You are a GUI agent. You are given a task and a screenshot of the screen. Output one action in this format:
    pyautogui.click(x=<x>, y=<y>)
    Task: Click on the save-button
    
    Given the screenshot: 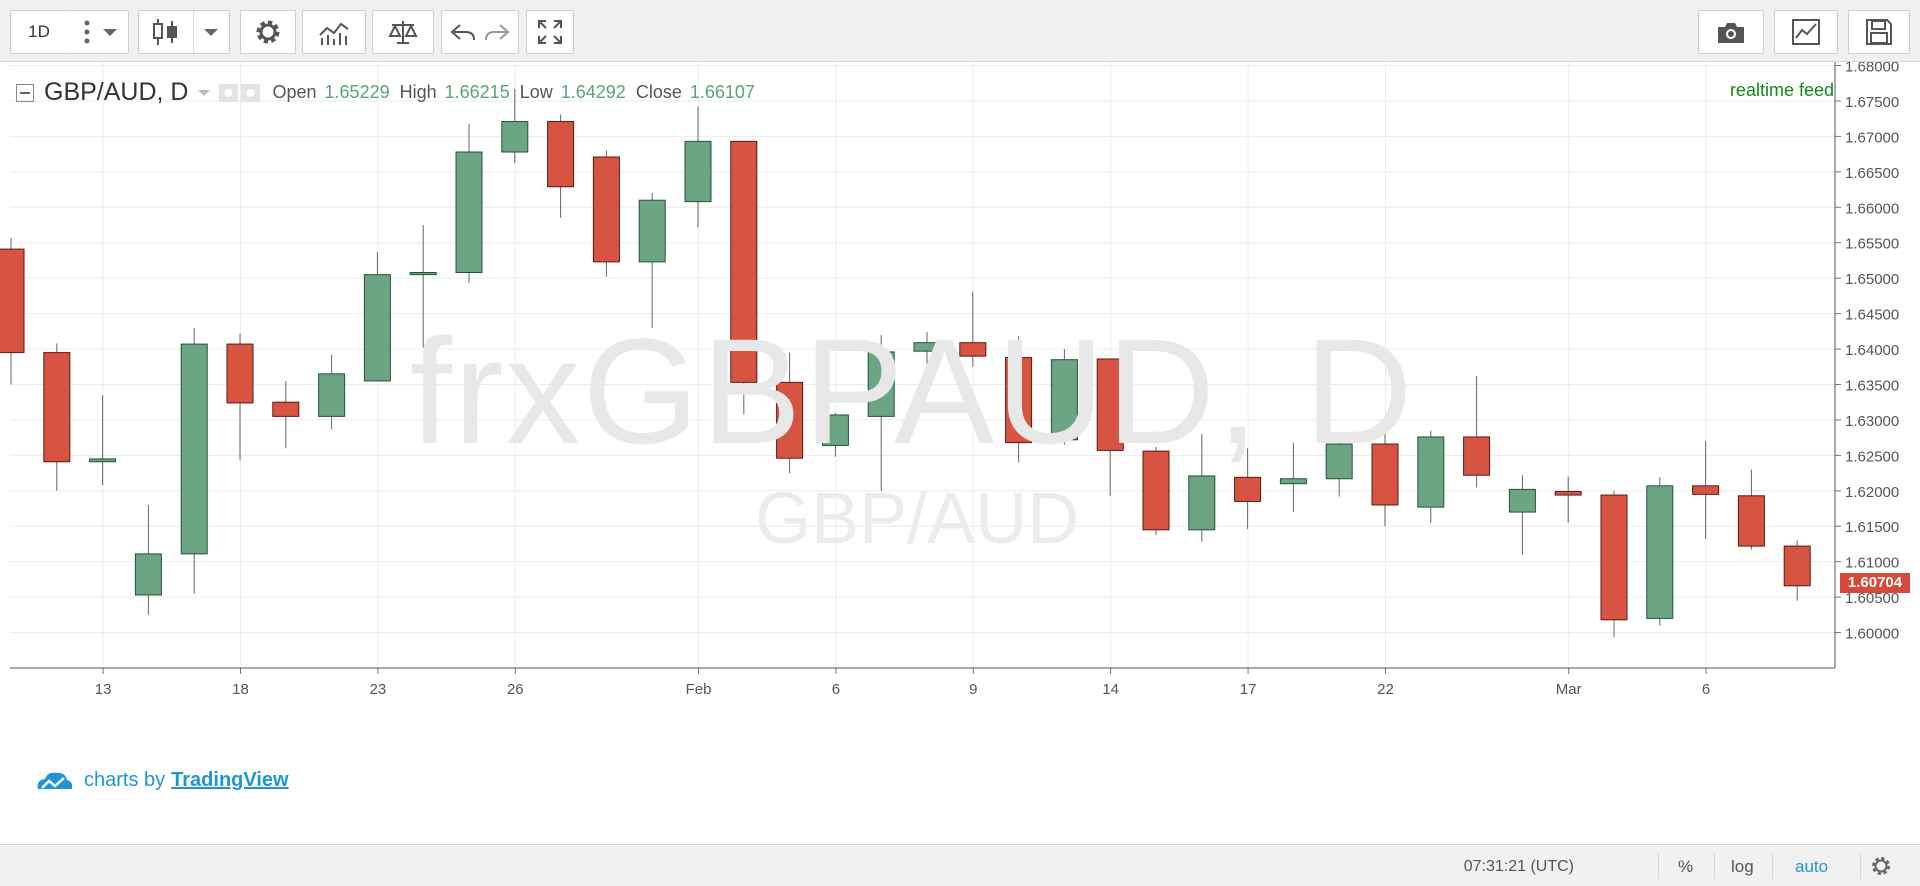 What is the action you would take?
    pyautogui.click(x=1879, y=32)
    